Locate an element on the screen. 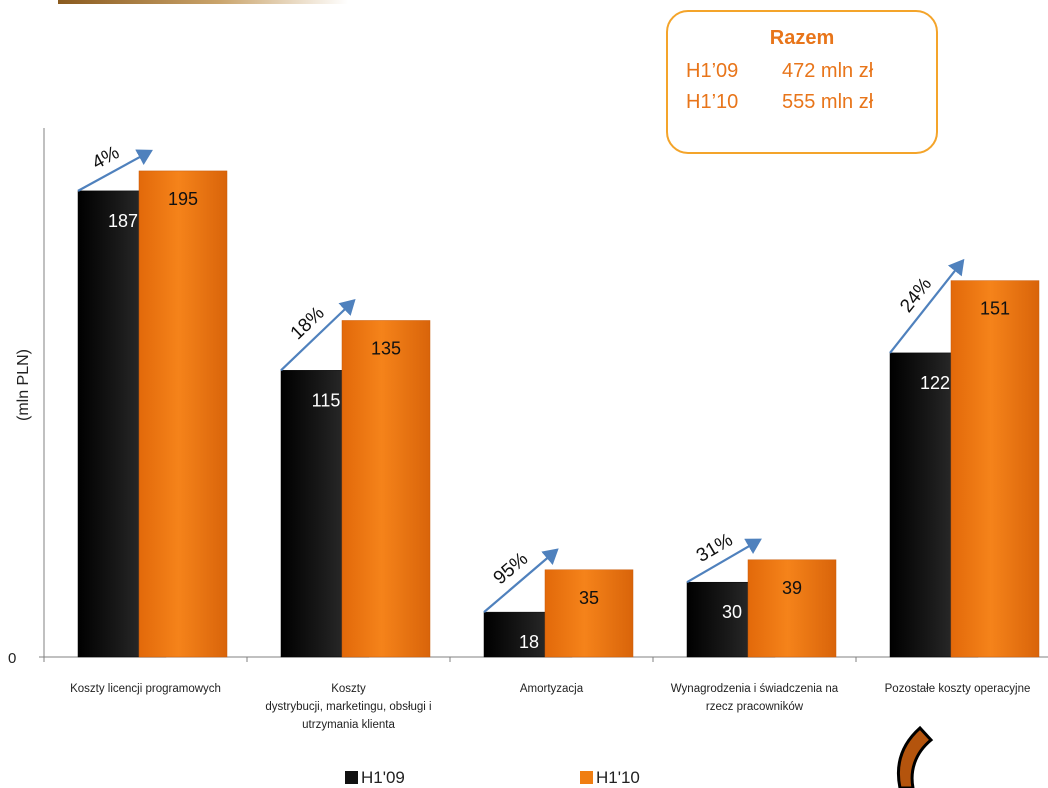 Image resolution: width=1048 pixels, height=788 pixels. category-label: Amortyzacja is located at coordinates (552, 689).